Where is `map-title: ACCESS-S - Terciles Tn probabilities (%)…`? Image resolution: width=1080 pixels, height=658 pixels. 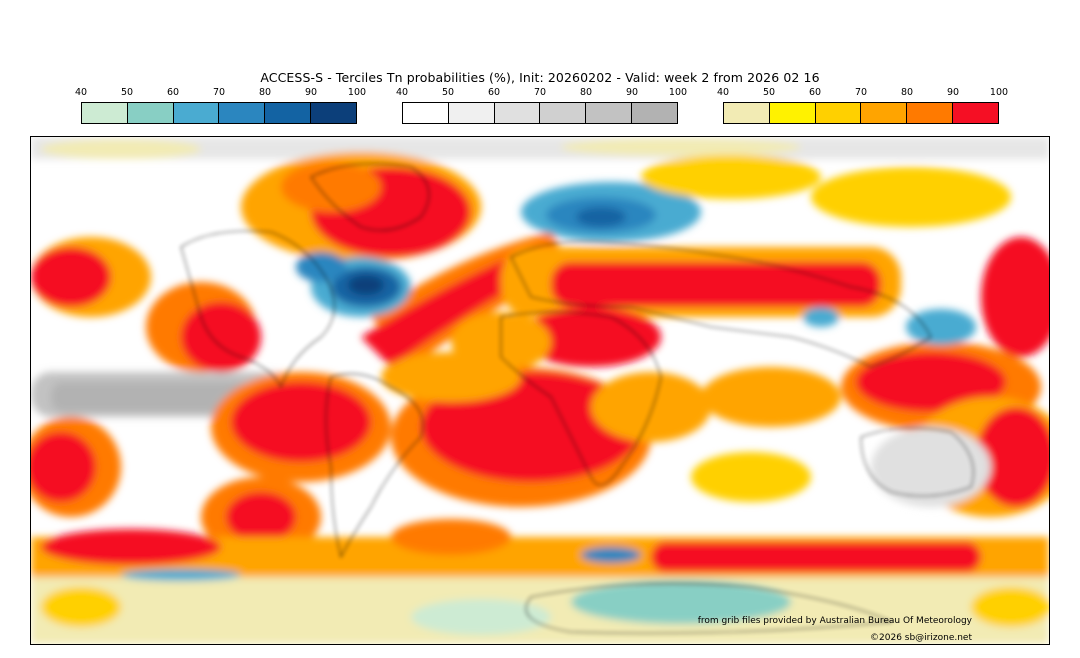
map-title: ACCESS-S - Terciles Tn probabilities (%)… is located at coordinates (540, 77).